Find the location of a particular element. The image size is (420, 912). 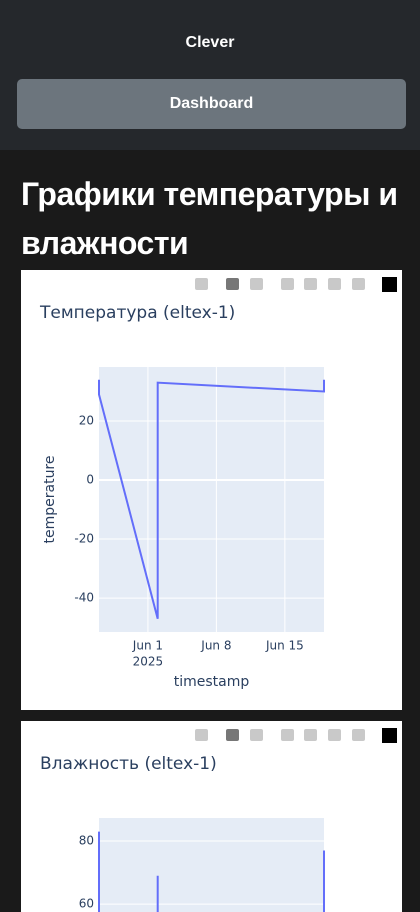

y-tick-label: 60 is located at coordinates (86, 904).